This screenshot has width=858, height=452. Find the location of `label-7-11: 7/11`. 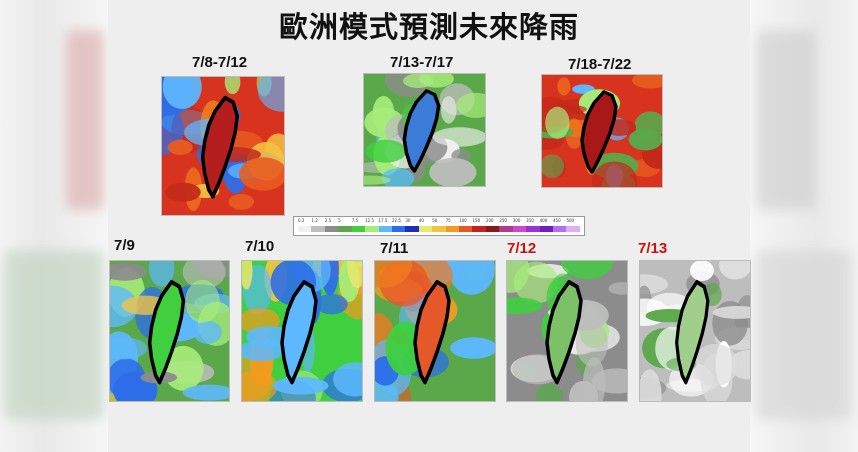

label-7-11: 7/11 is located at coordinates (394, 248).